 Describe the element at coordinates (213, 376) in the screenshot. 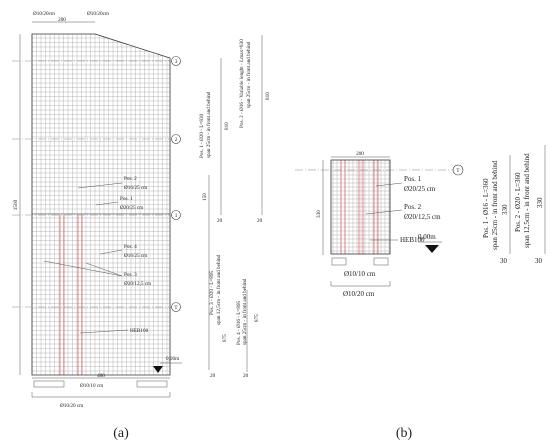

I see `schedule-dim-20-c: 20` at that location.